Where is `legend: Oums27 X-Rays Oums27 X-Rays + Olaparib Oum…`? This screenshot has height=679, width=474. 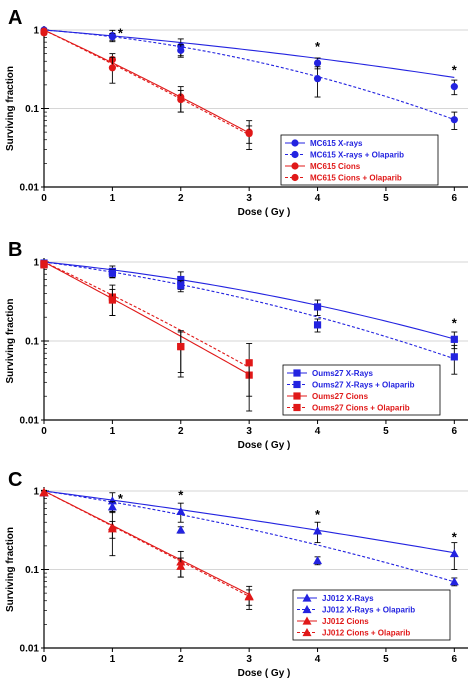 legend: Oums27 X-Rays Oums27 X-Rays + Olaparib Oum… is located at coordinates (361, 390).